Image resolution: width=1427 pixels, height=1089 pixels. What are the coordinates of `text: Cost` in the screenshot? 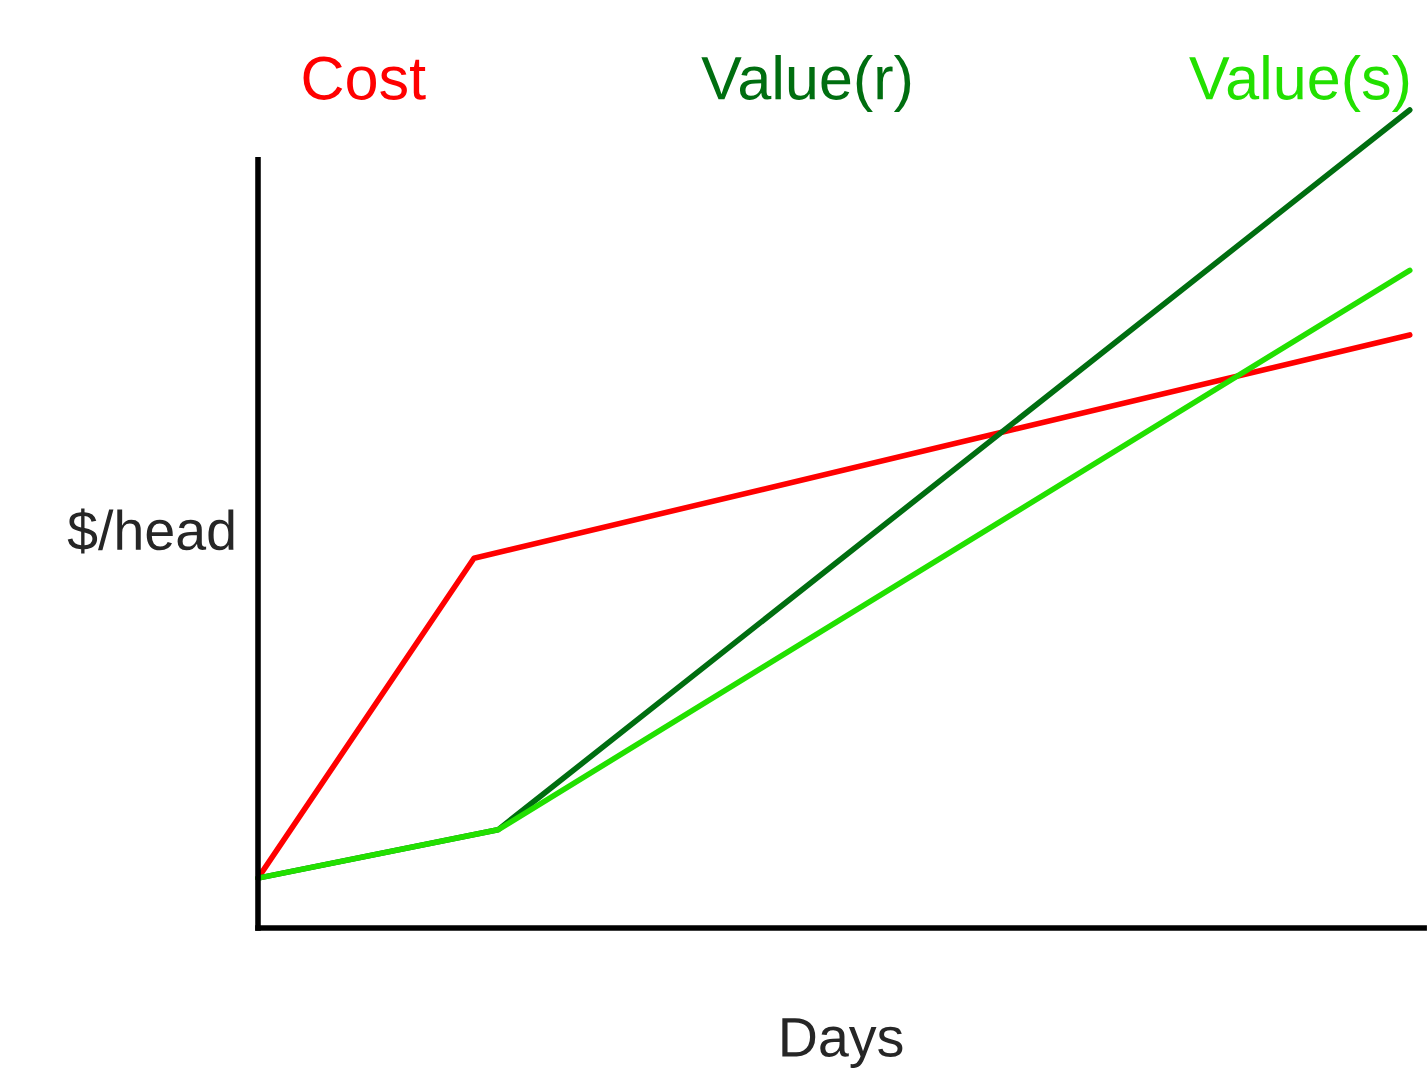 It's located at (364, 78).